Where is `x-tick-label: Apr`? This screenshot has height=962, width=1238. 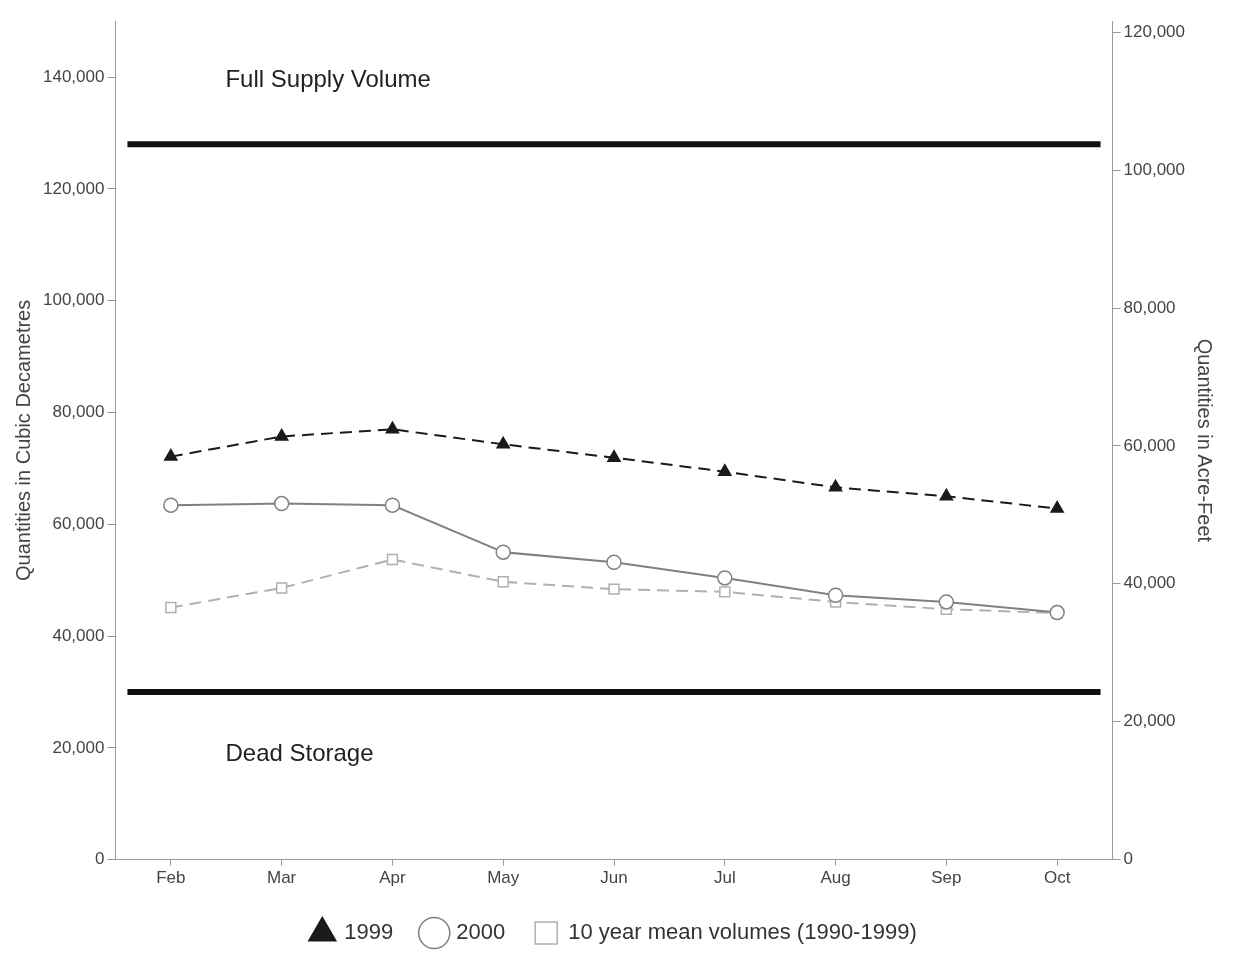 x-tick-label: Apr is located at coordinates (392, 878).